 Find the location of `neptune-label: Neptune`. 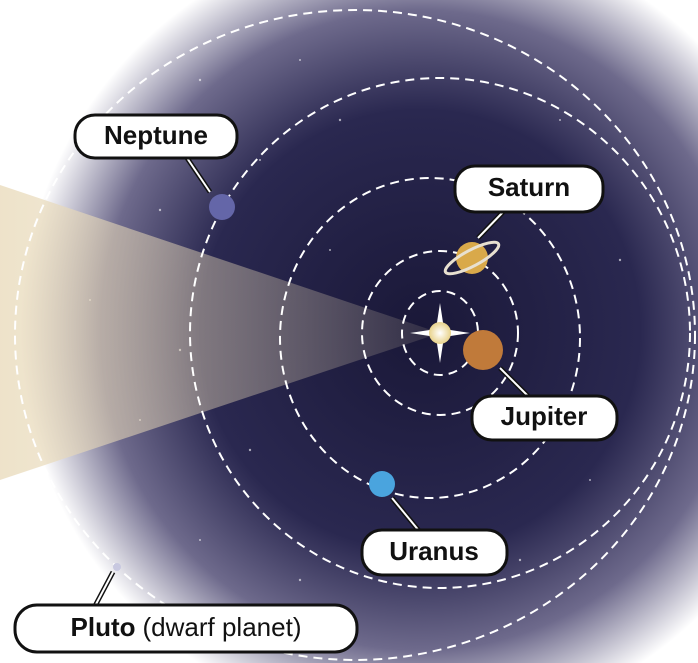

neptune-label: Neptune is located at coordinates (156, 135).